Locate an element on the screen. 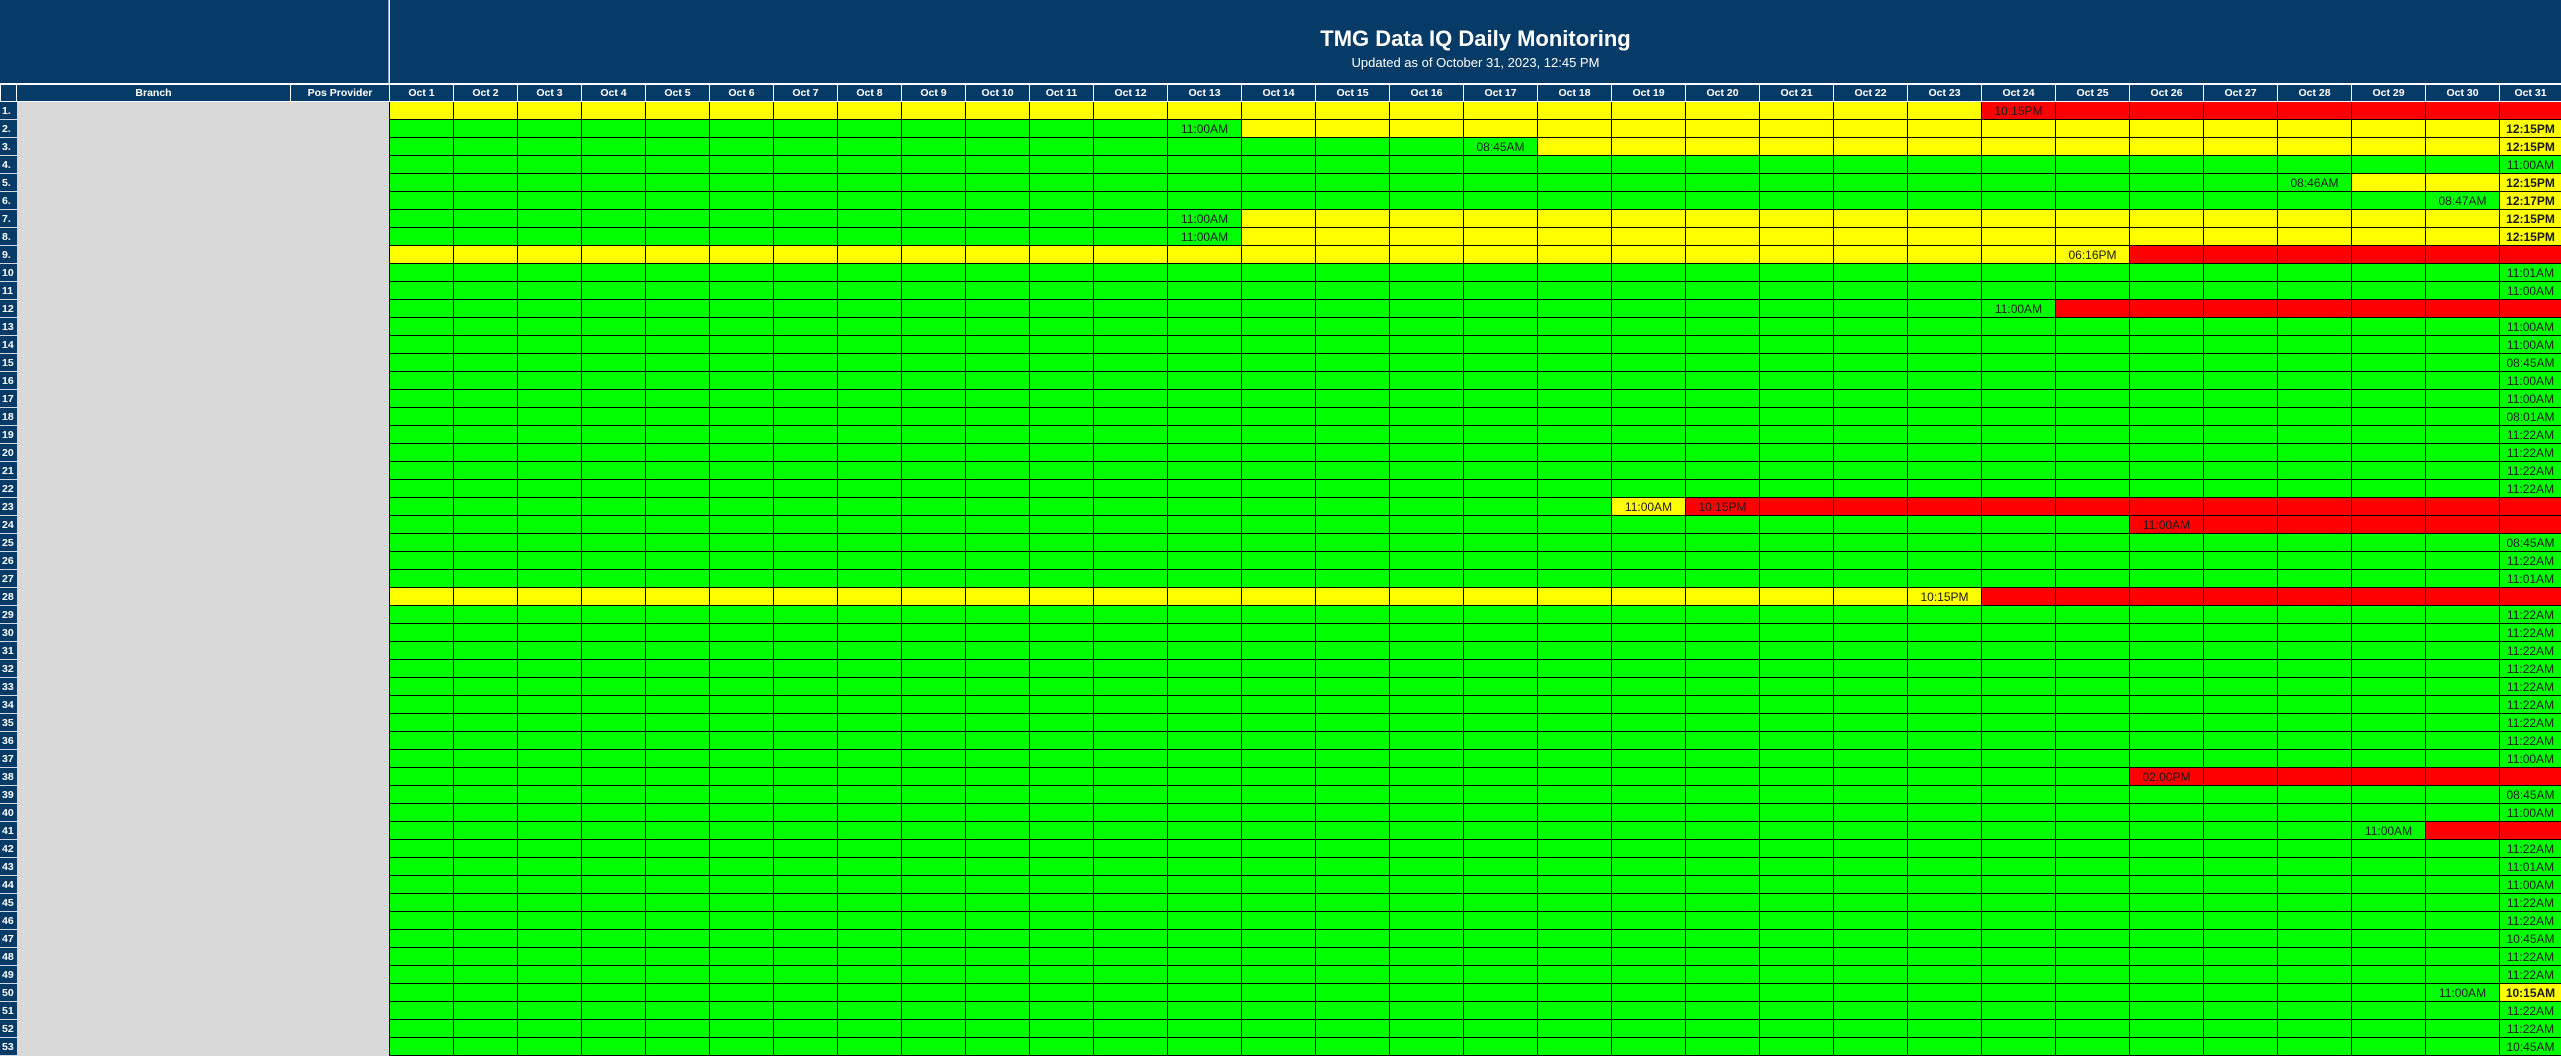 This screenshot has width=2561, height=1057. row-number: 3. is located at coordinates (8, 146).